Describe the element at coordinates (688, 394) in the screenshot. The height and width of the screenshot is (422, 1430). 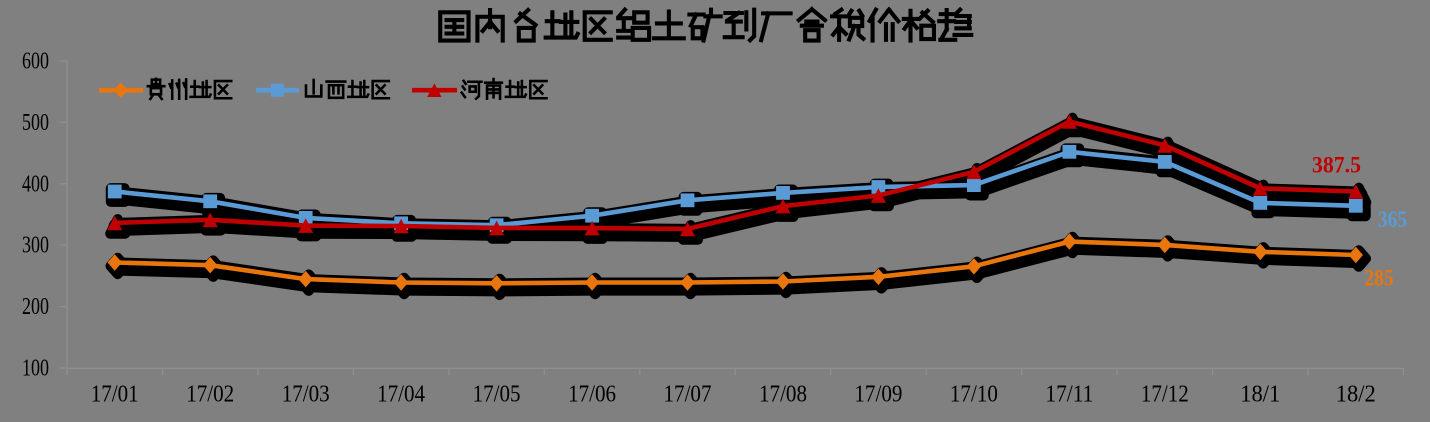
I see `svg-text: 17/07` at that location.